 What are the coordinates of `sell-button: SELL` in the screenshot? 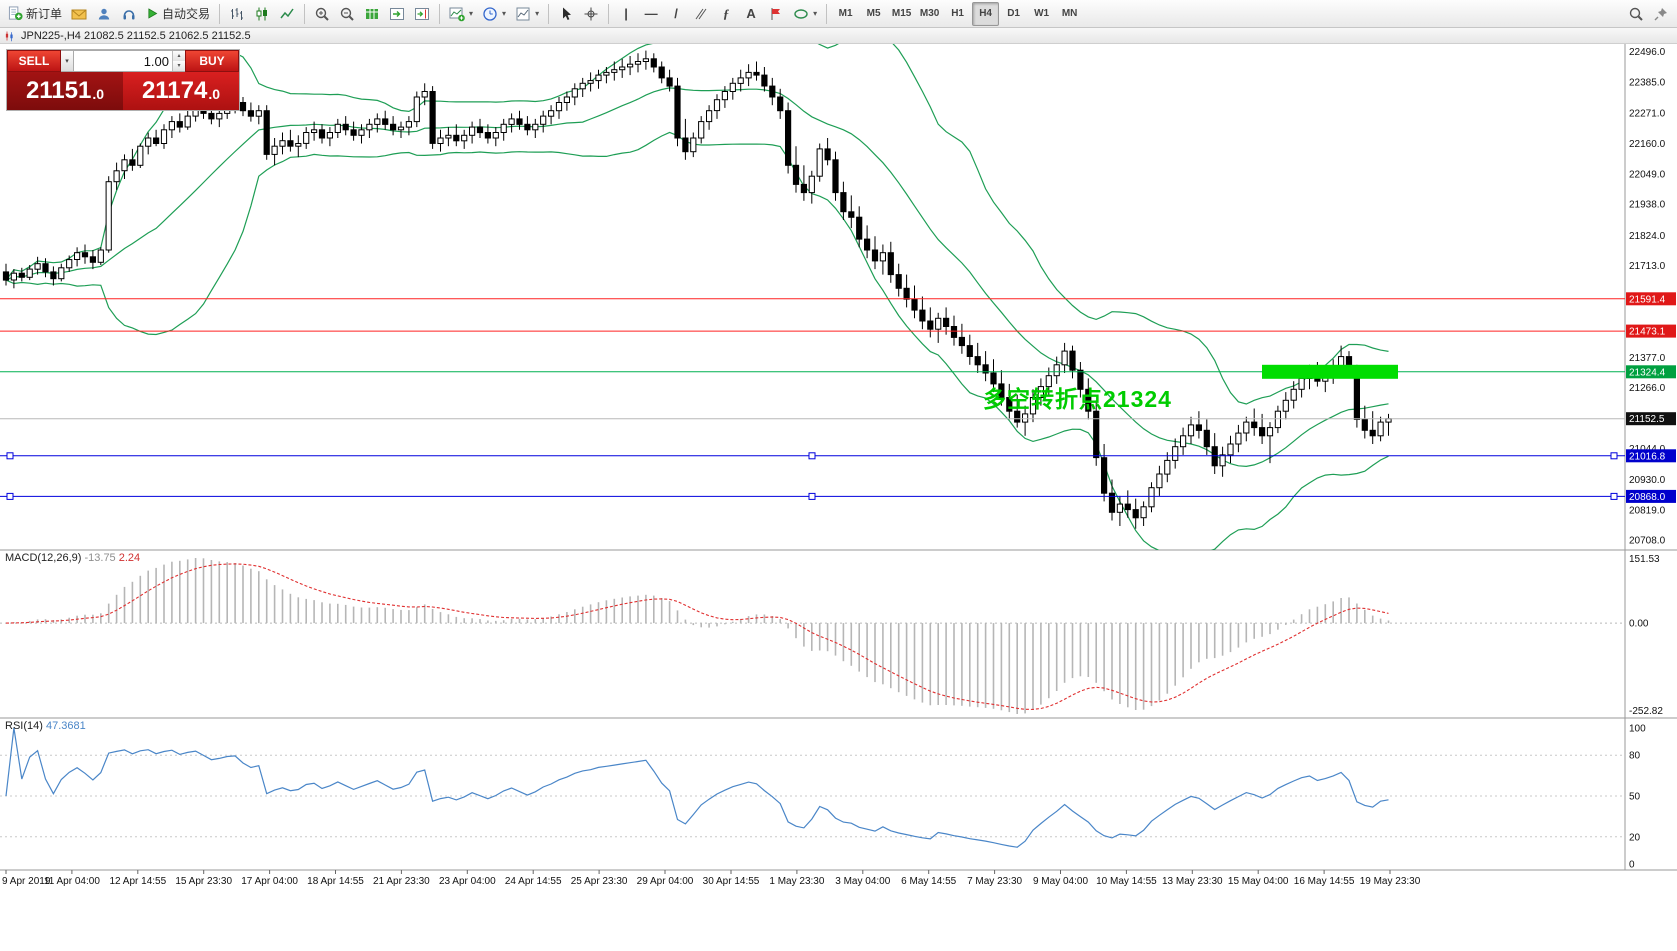 It's located at (34, 61).